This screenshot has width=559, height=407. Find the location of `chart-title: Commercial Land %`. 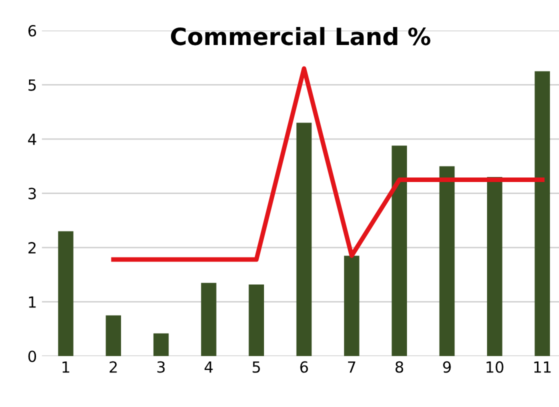

chart-title: Commercial Land % is located at coordinates (300, 36).